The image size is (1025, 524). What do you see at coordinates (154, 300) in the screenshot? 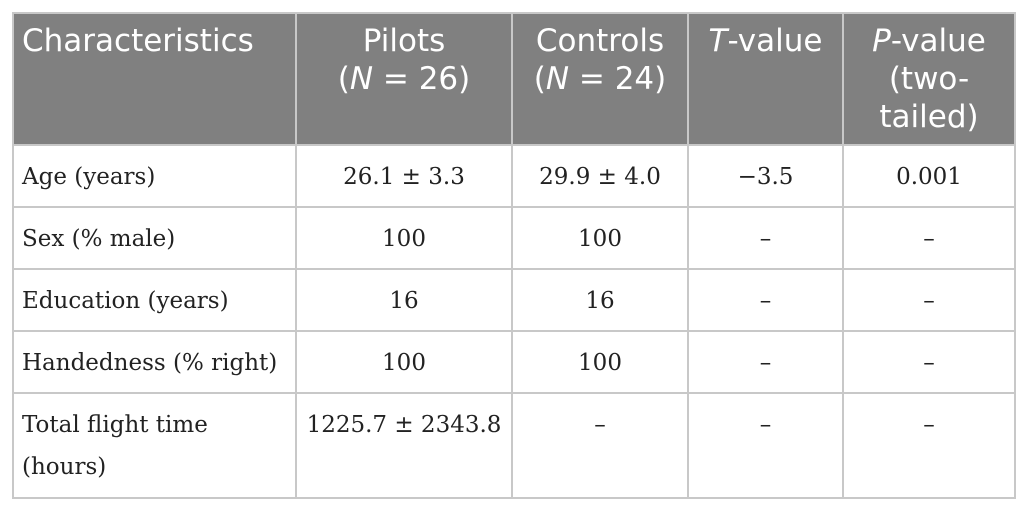
I see `row-label: Education (years)` at bounding box center [154, 300].